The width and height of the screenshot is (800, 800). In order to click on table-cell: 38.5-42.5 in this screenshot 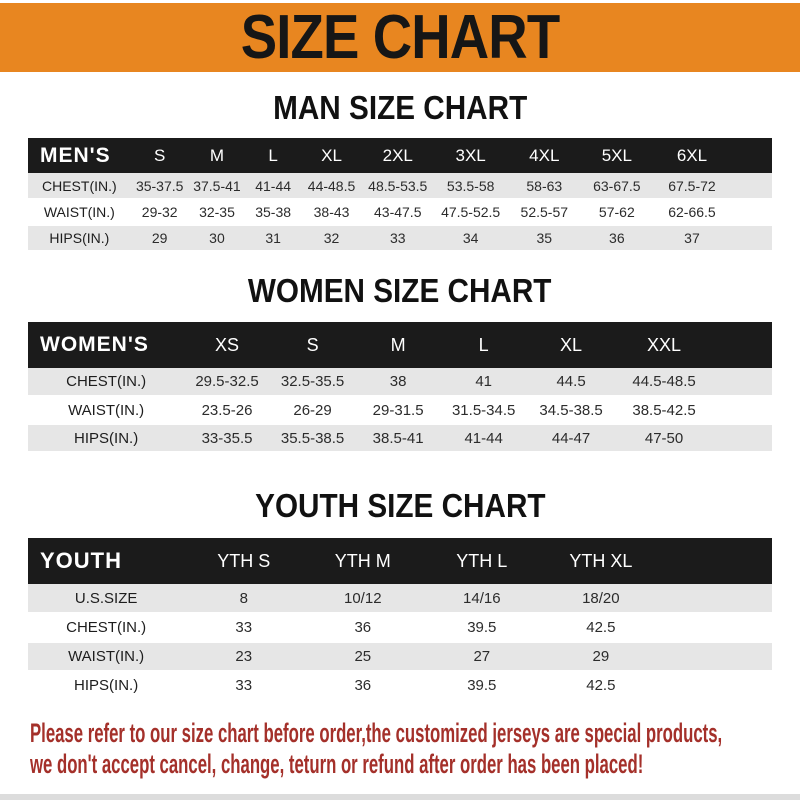, I will do `click(664, 410)`.